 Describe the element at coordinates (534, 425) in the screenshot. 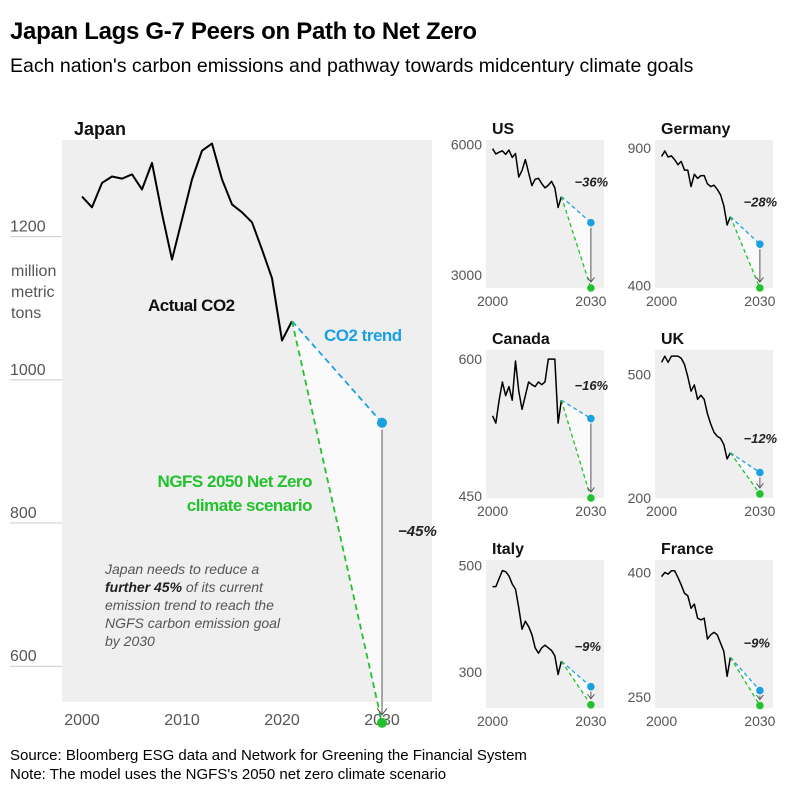

I see `panel-canada: Canada 2000 2030 450 600 −16%` at that location.